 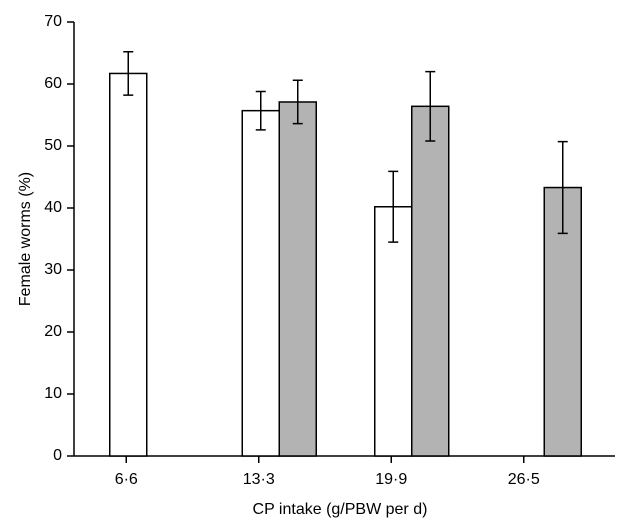 What do you see at coordinates (53, 207) in the screenshot?
I see `y-tick-label: 40` at bounding box center [53, 207].